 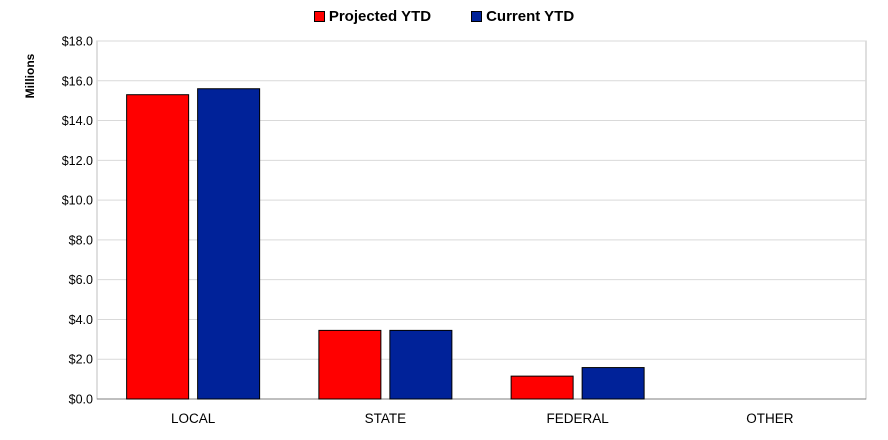 I want to click on x-tick-label: LOCAL, so click(x=193, y=418).